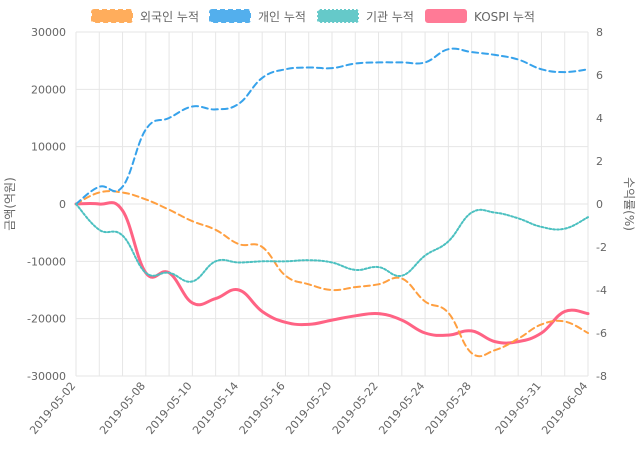 This screenshot has width=640, height=450. What do you see at coordinates (62, 204) in the screenshot?
I see `y-tick-label: 0` at bounding box center [62, 204].